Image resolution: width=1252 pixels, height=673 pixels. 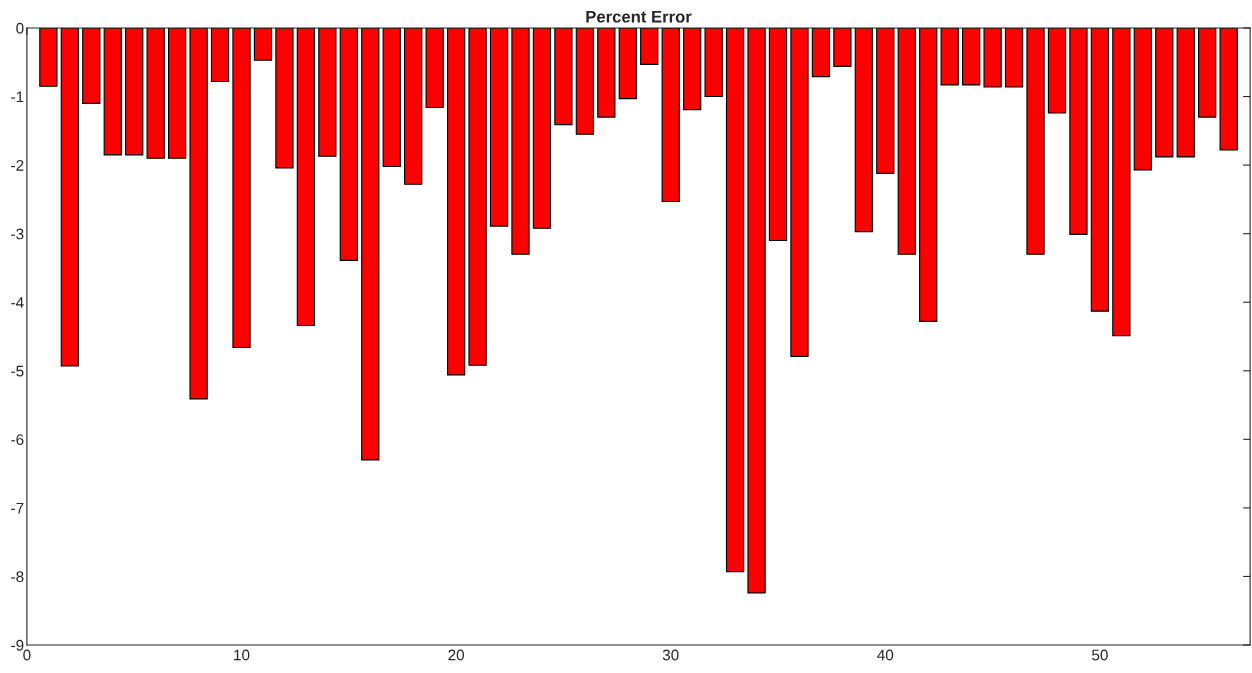 I want to click on y-tick-label: -4, so click(x=17, y=302).